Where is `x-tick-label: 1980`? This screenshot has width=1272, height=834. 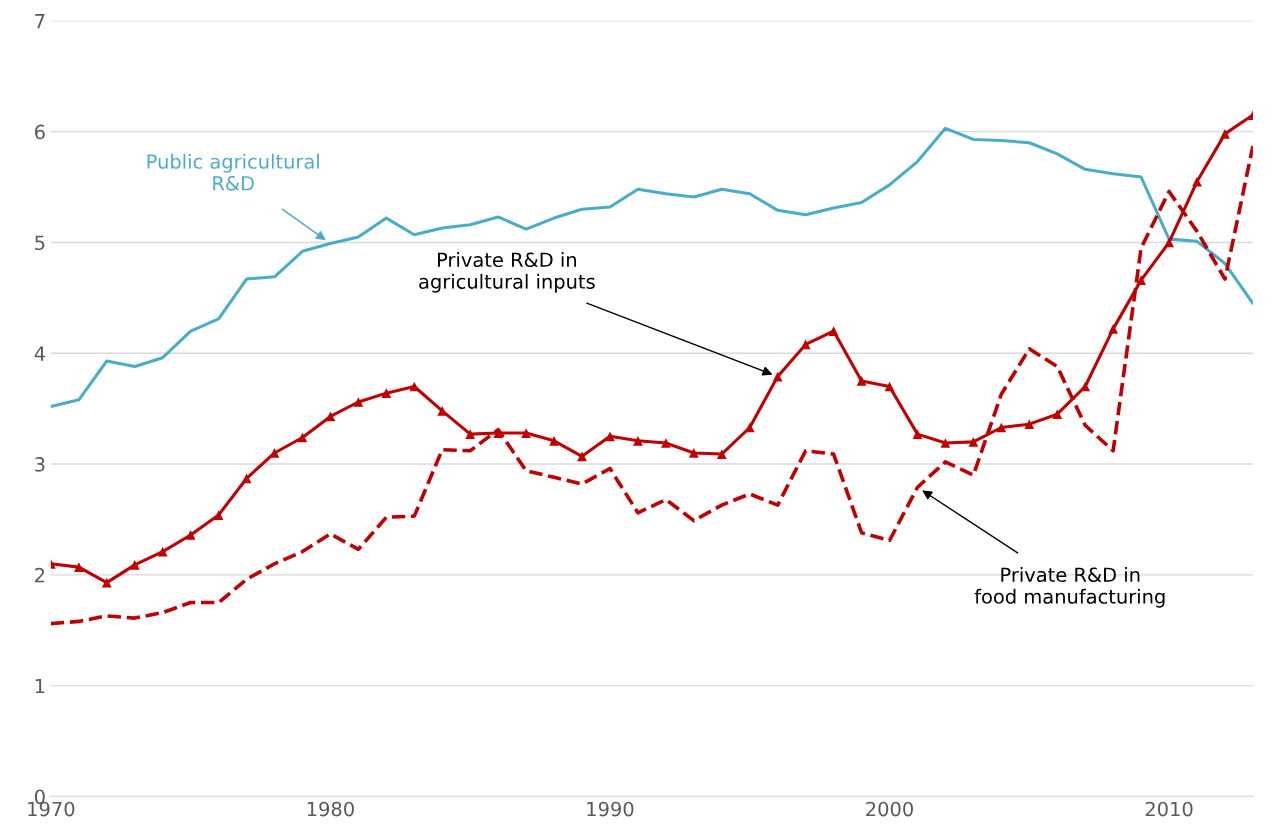 x-tick-label: 1980 is located at coordinates (330, 809).